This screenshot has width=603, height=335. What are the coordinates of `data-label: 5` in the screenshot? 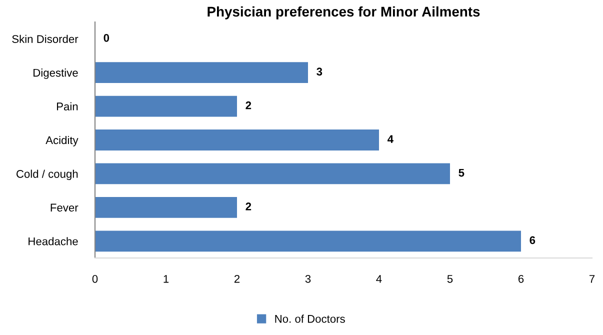 It's located at (461, 172).